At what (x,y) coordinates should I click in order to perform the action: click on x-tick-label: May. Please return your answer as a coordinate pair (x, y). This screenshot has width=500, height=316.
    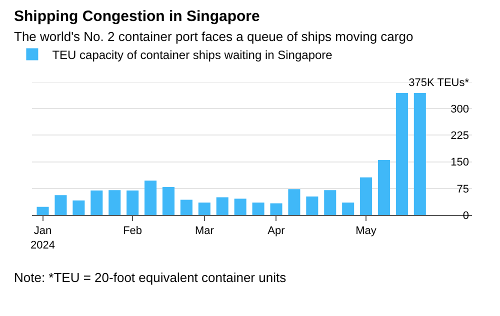
    Looking at the image, I should click on (366, 231).